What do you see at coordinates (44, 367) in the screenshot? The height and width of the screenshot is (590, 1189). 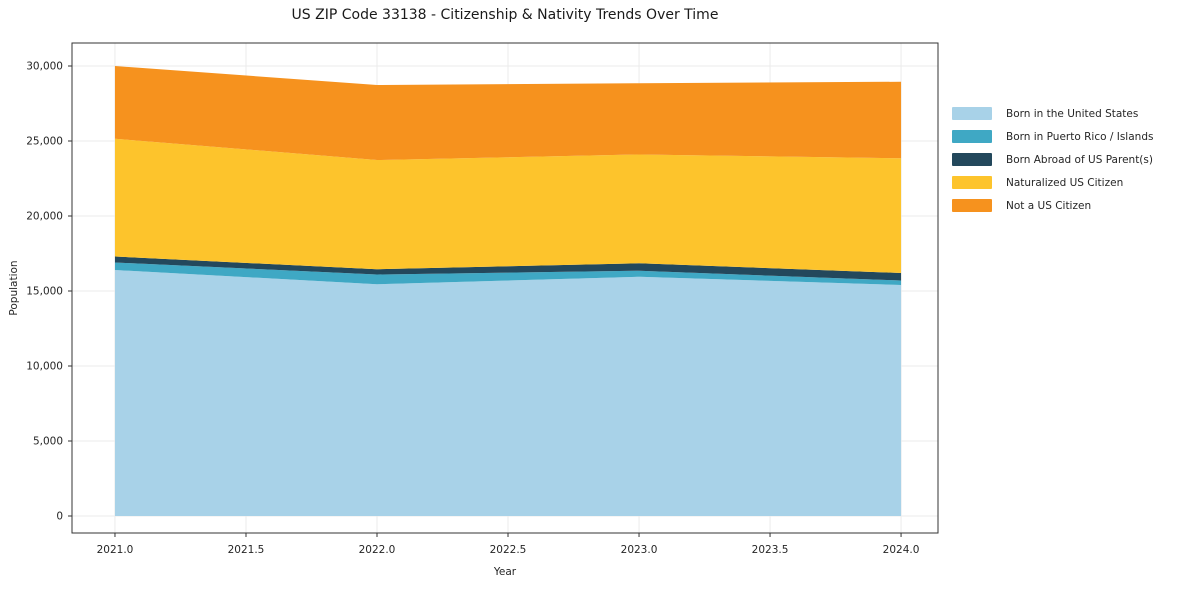 I see `y-tick-label: 10,000` at bounding box center [44, 367].